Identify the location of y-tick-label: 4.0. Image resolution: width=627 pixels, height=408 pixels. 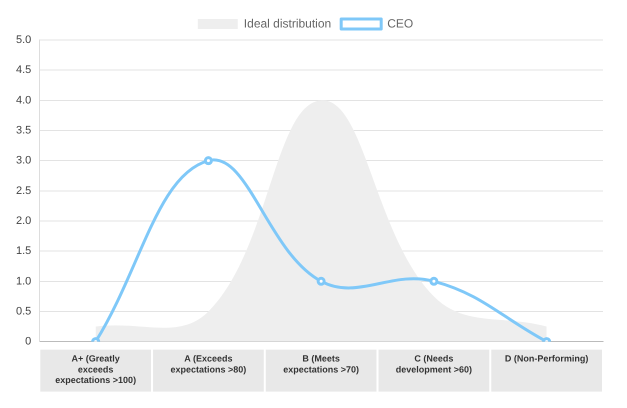
(24, 100).